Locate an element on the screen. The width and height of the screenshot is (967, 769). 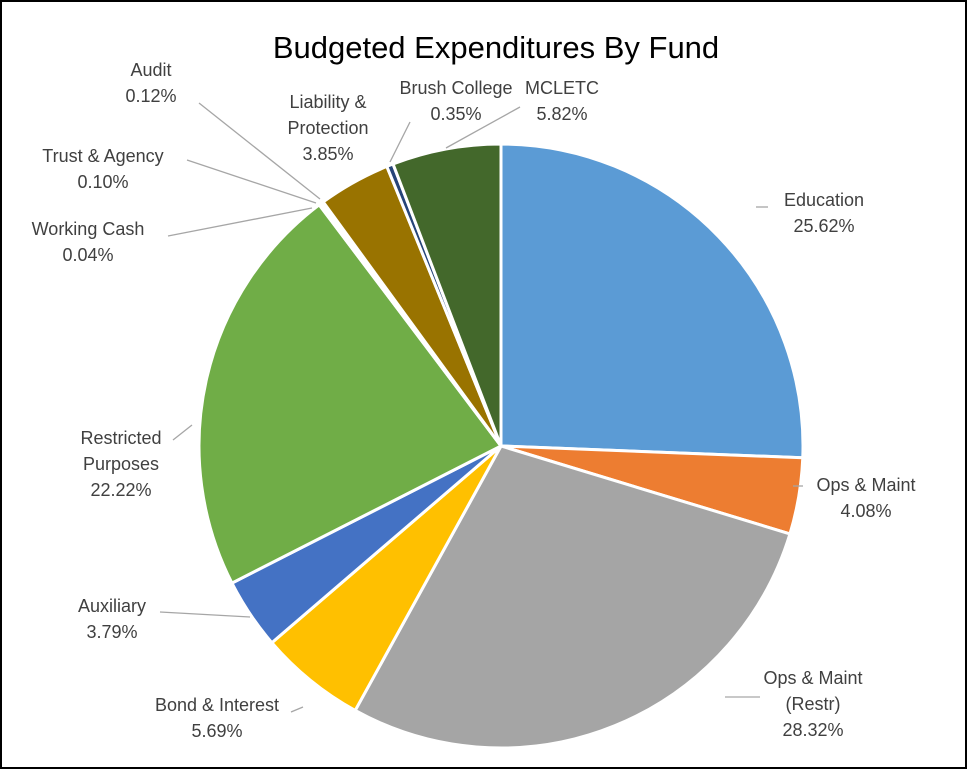
slice-value-label: 4.08% is located at coordinates (865, 511).